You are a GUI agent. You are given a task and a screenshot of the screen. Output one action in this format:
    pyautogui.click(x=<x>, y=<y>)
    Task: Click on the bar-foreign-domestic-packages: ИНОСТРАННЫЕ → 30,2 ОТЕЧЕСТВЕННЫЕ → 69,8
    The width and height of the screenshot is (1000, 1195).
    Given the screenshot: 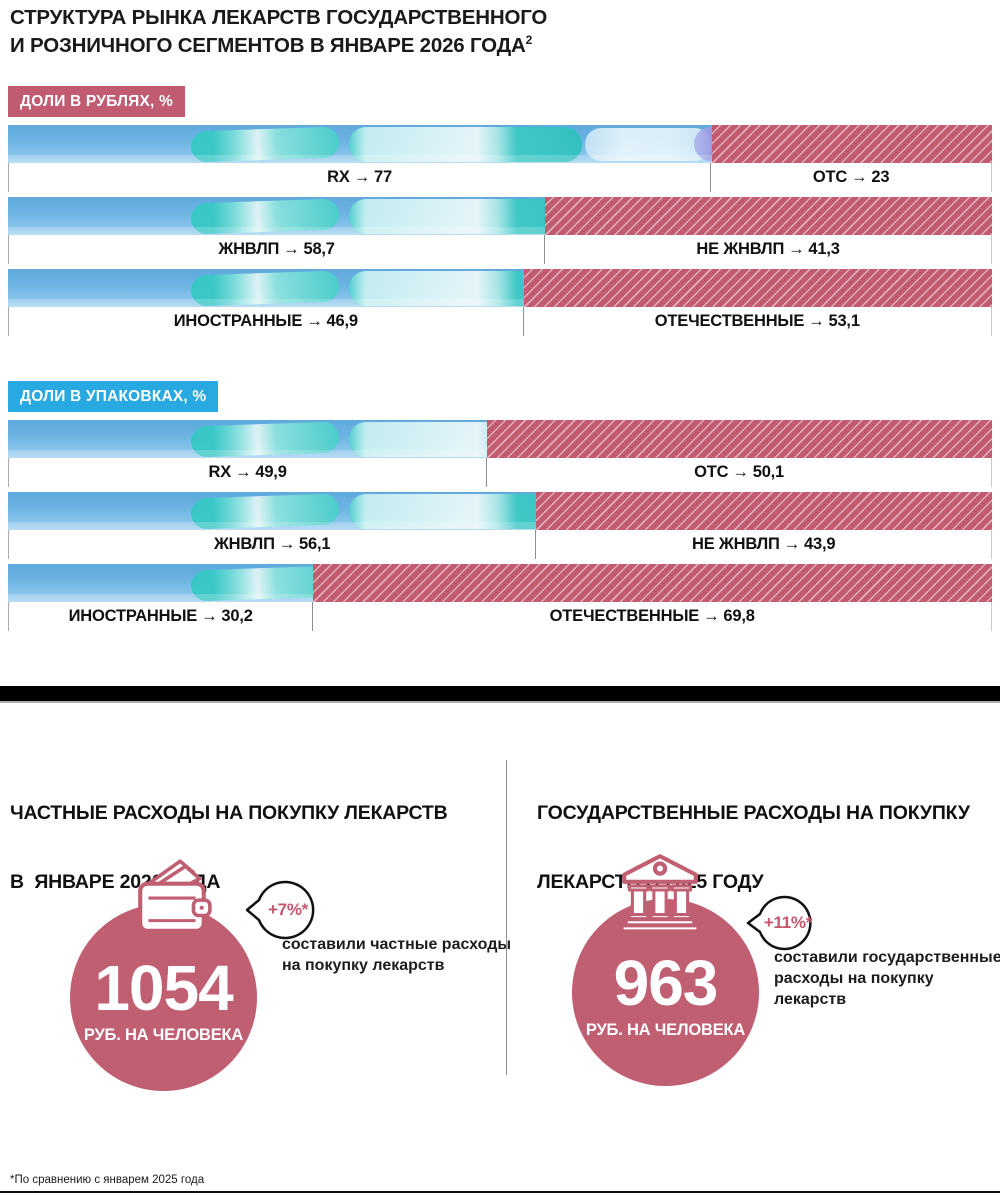 What is the action you would take?
    pyautogui.click(x=500, y=597)
    